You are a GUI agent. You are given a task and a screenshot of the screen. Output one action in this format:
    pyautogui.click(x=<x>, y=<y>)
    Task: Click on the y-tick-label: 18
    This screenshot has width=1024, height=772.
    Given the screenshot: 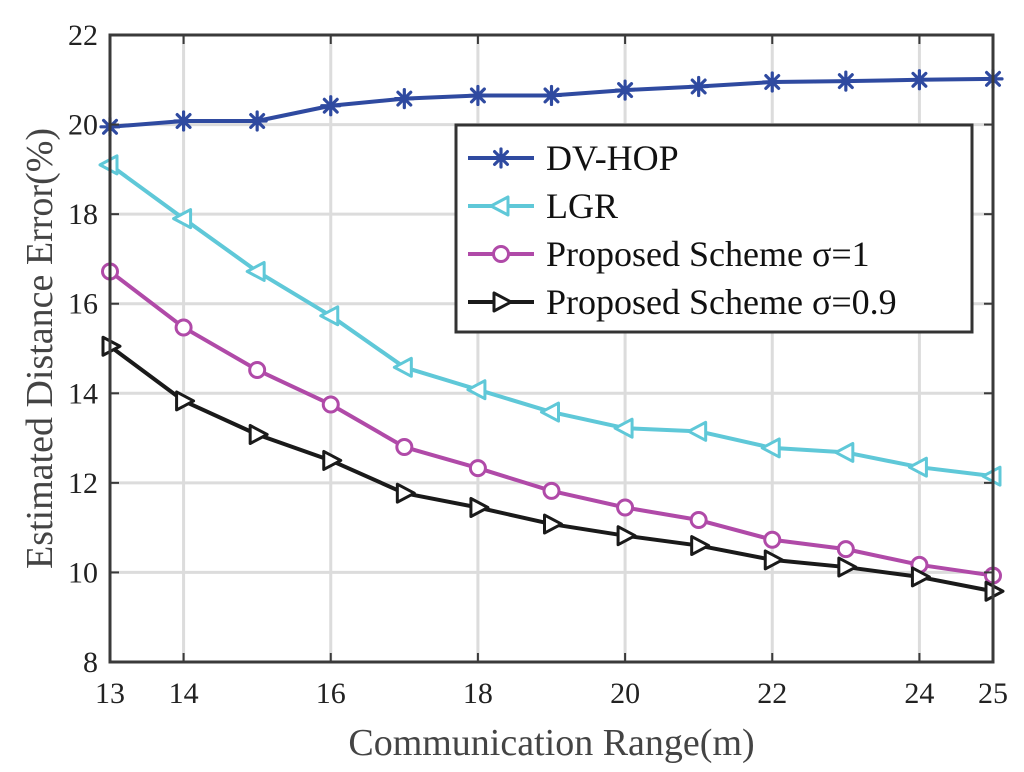 What is the action you would take?
    pyautogui.click(x=83, y=214)
    